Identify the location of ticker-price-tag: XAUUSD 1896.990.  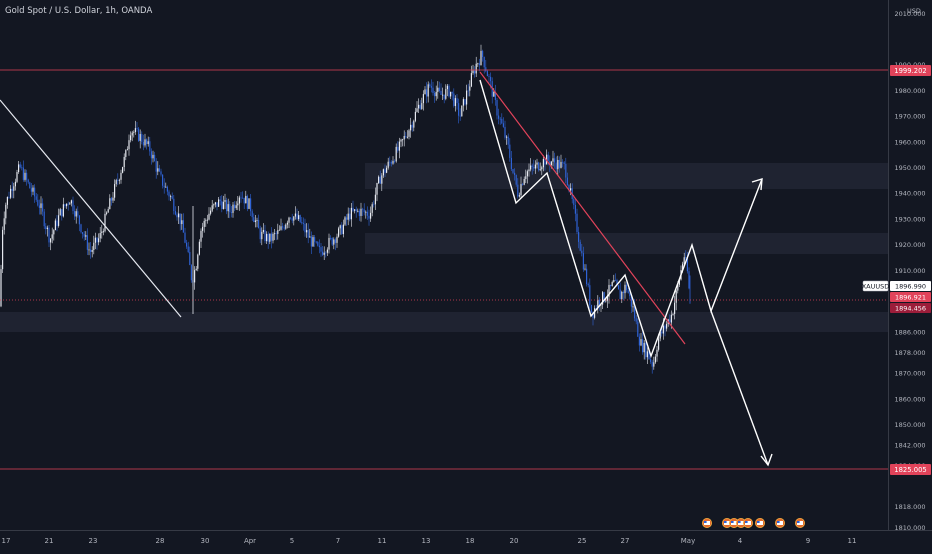
(896, 286).